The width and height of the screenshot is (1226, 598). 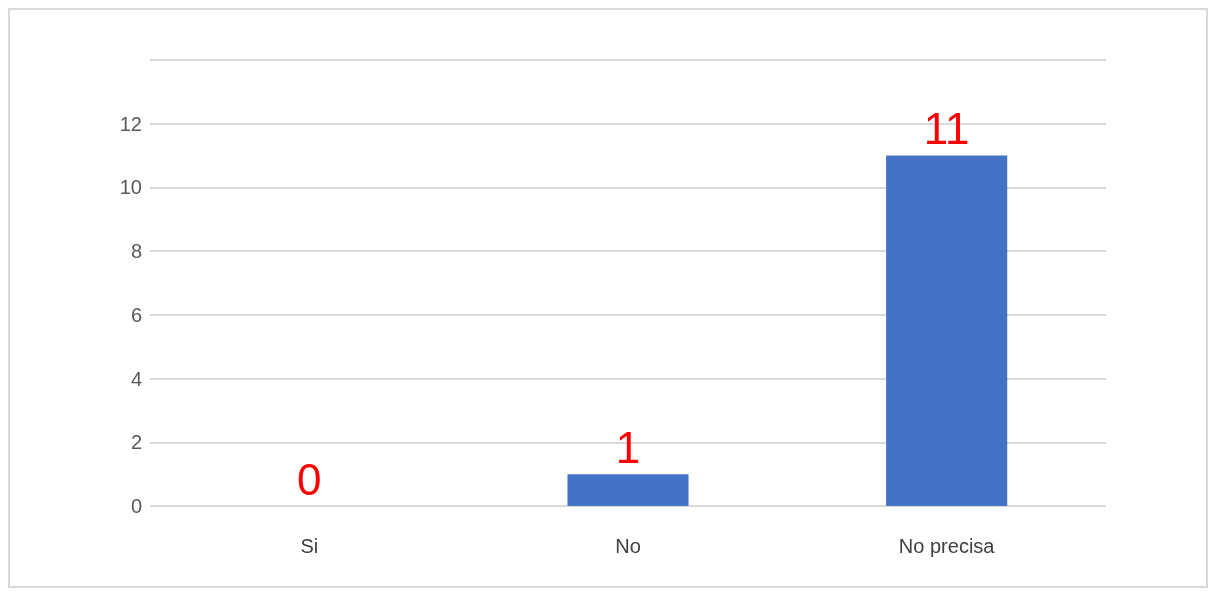 What do you see at coordinates (309, 546) in the screenshot?
I see `x-tick-label: Si` at bounding box center [309, 546].